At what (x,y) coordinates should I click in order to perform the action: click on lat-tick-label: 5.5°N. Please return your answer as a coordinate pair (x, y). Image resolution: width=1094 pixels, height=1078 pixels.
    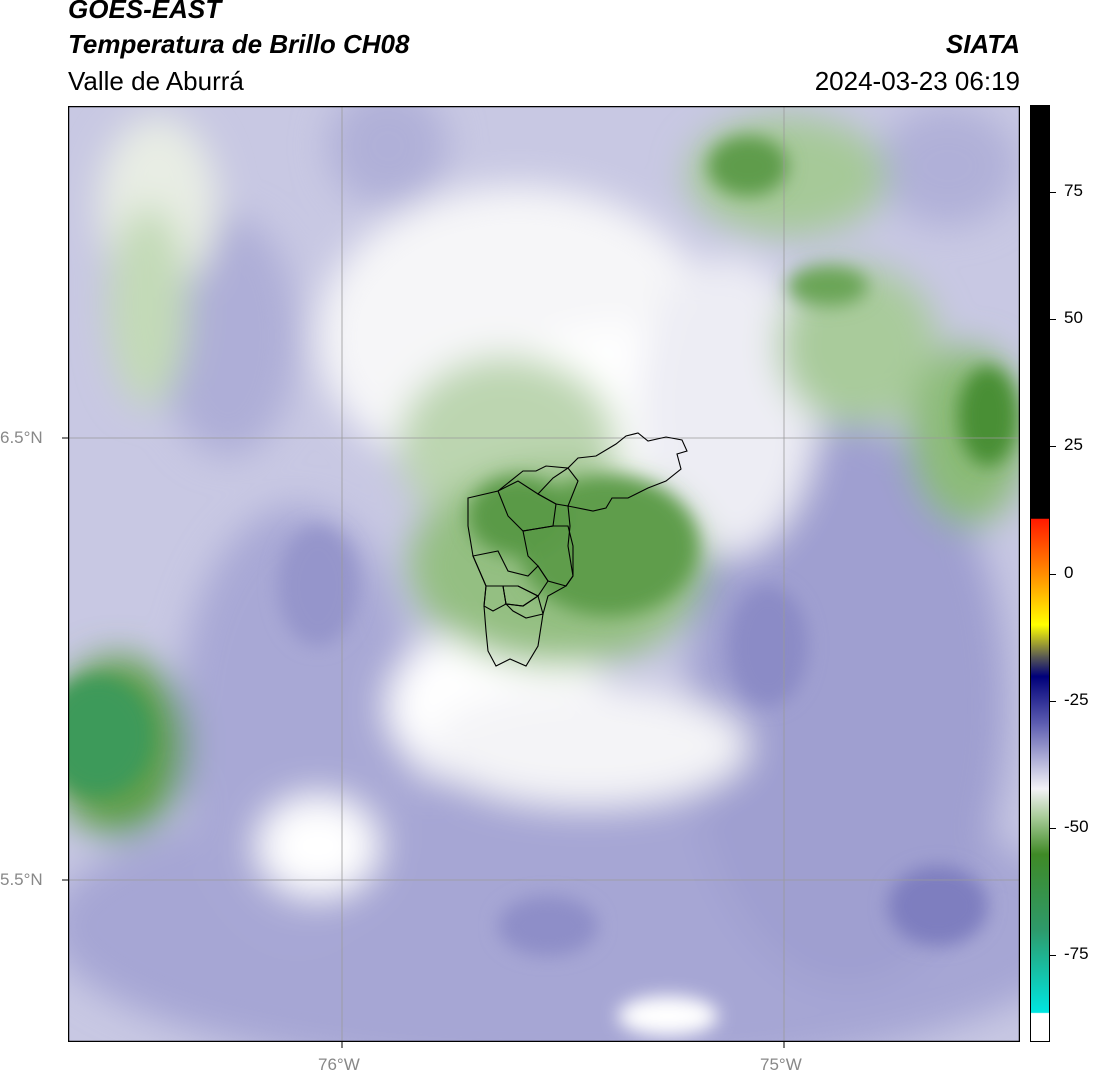
    Looking at the image, I should click on (21, 879).